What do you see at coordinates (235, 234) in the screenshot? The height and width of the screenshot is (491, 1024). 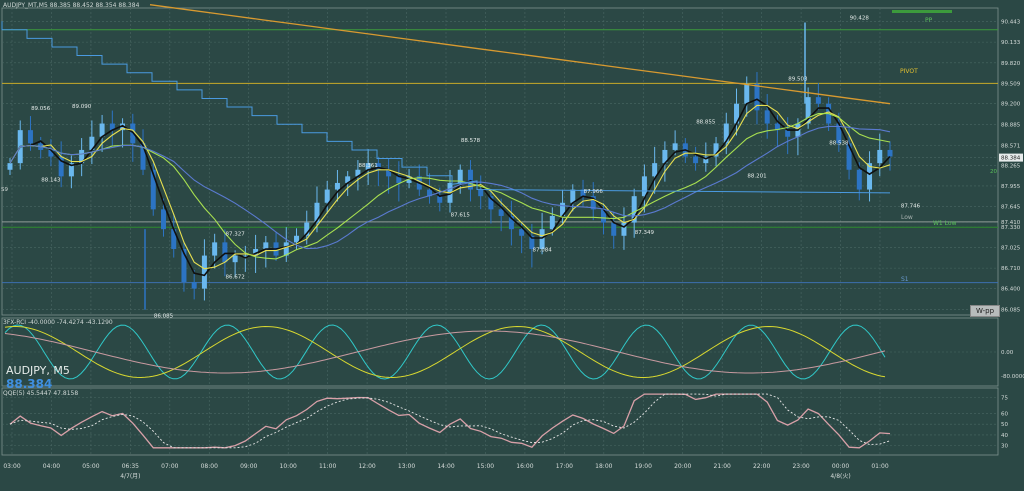 I see `price-annotation: 87.327` at bounding box center [235, 234].